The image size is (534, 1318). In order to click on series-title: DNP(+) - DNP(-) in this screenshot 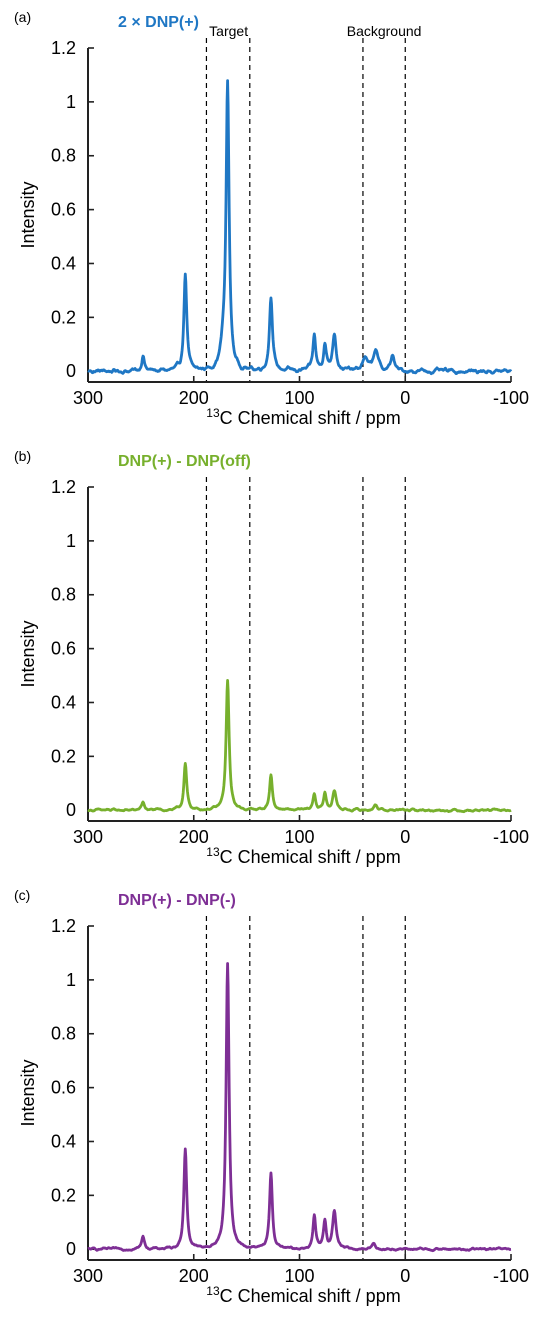, I will do `click(177, 900)`.